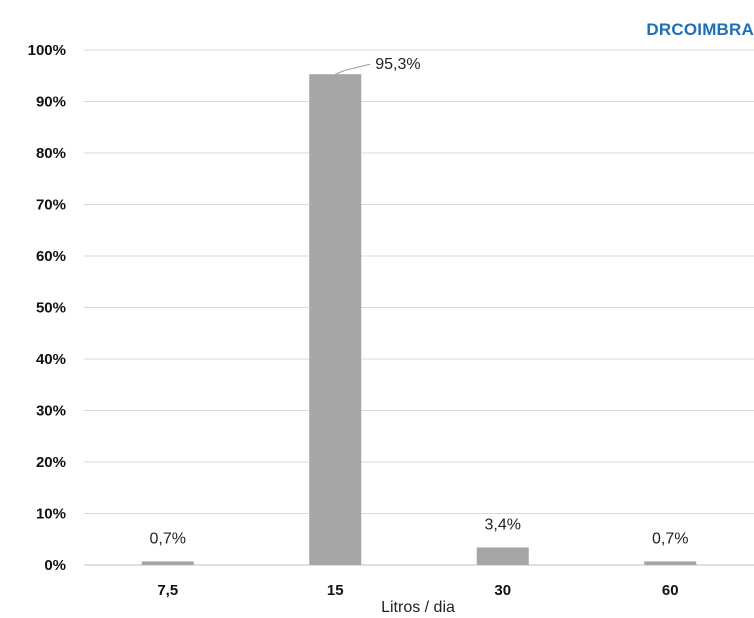  Describe the element at coordinates (700, 29) in the screenshot. I see `brand-logo-text: DRCOIMBRA` at that location.